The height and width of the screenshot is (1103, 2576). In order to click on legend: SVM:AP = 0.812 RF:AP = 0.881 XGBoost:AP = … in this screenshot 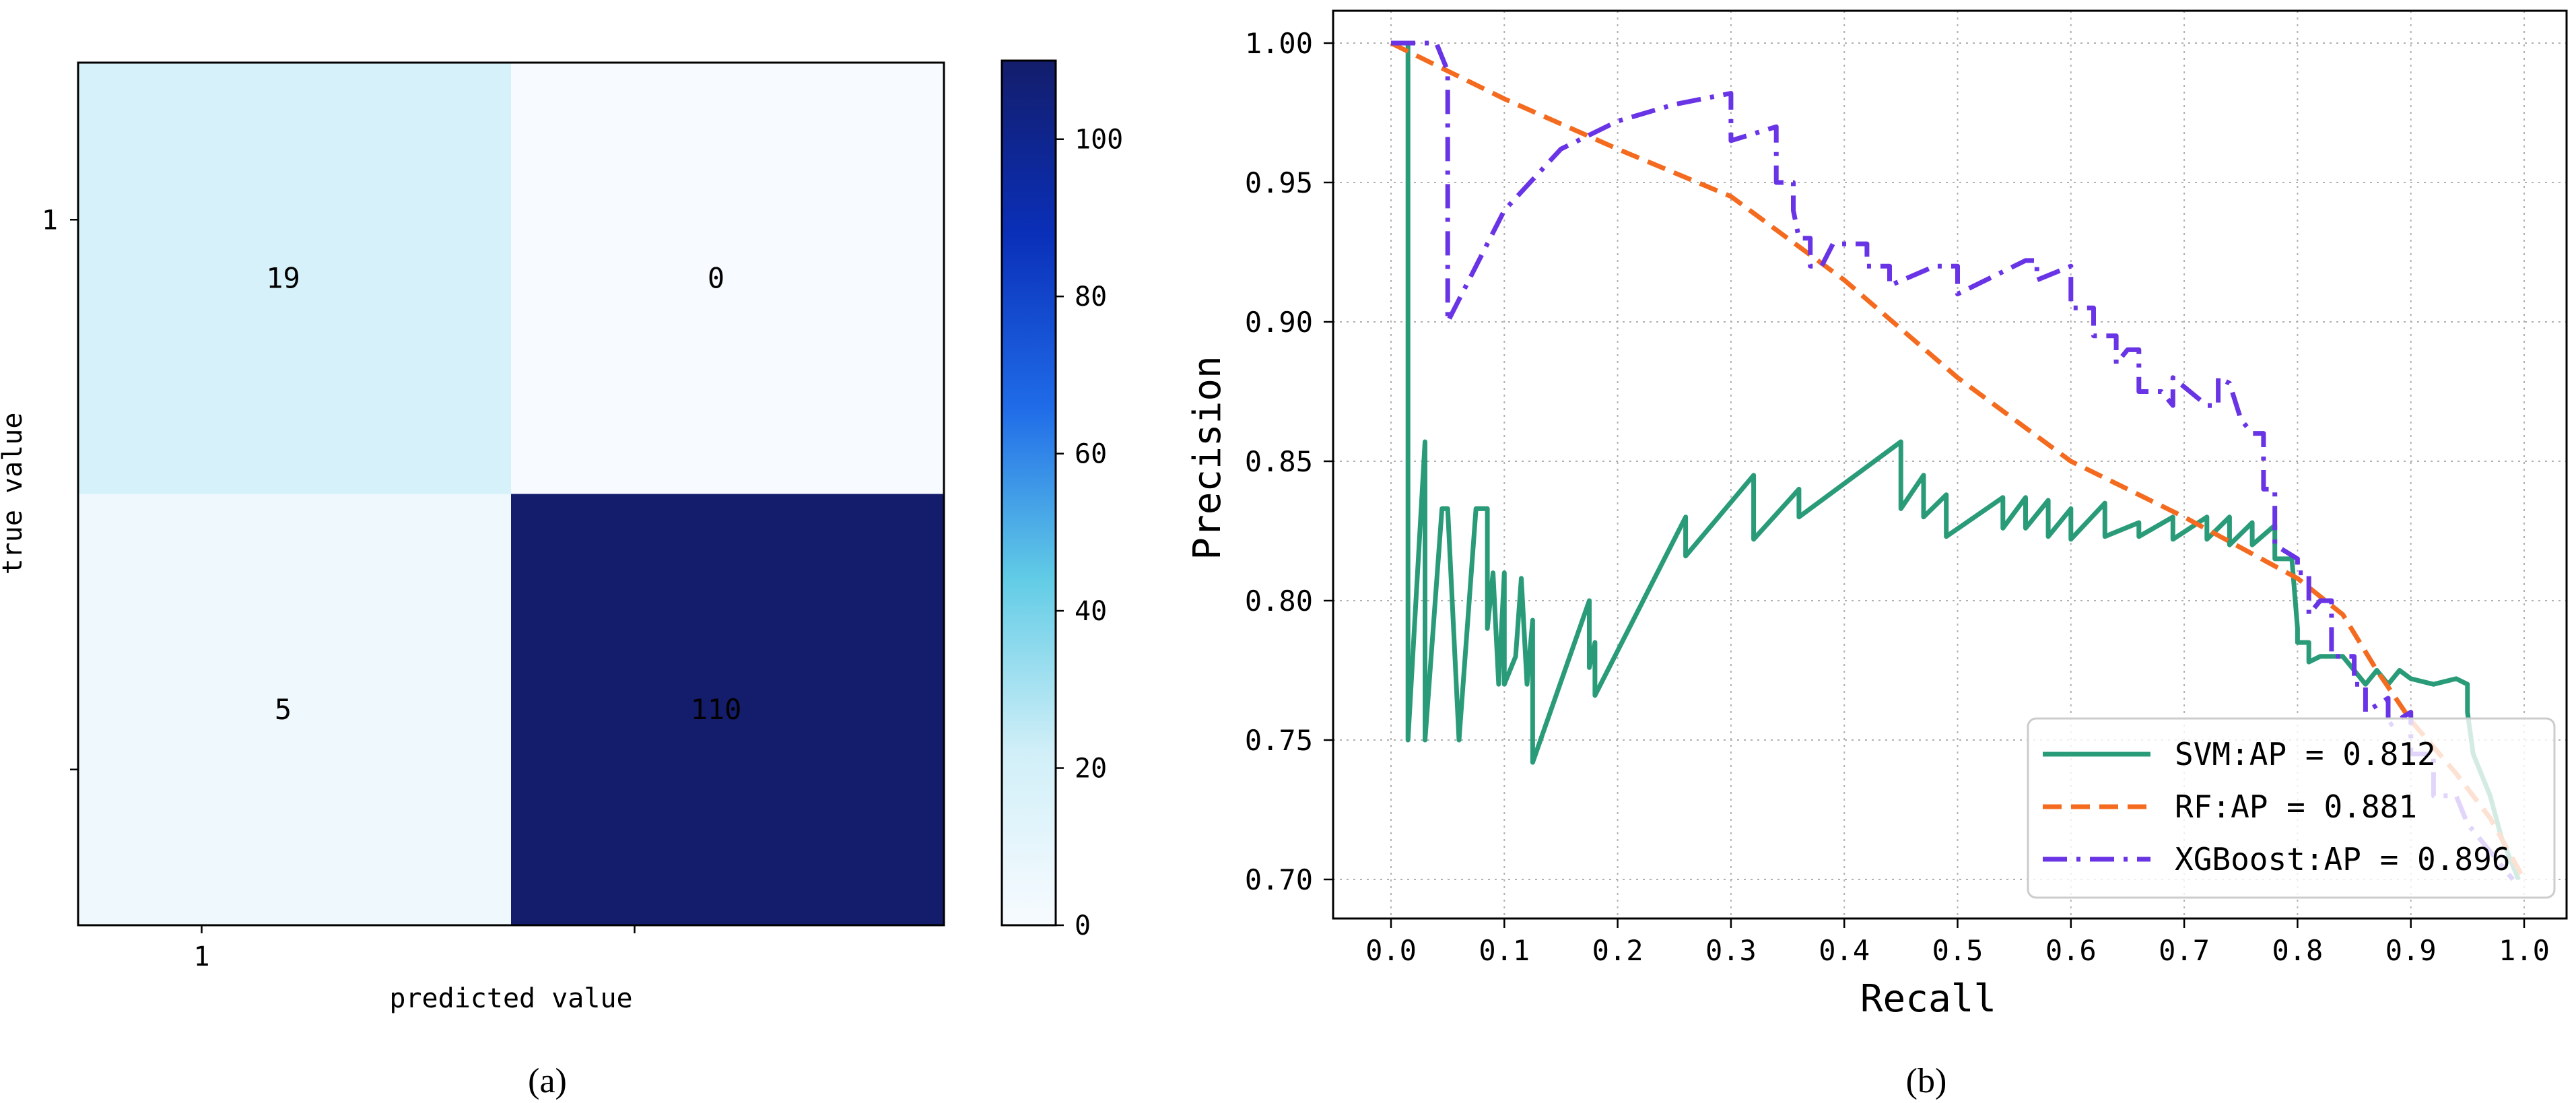, I will do `click(2291, 808)`.